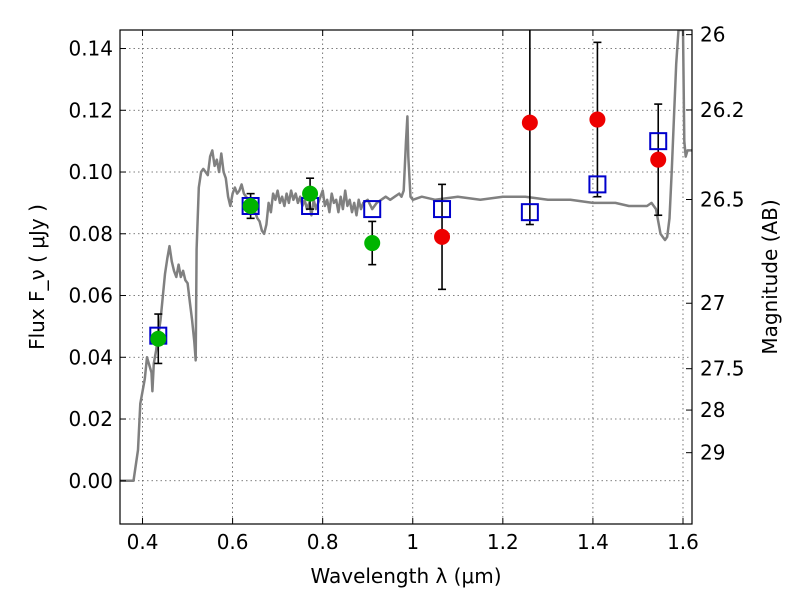  I want to click on y2-tick-label: 28, so click(712, 410).